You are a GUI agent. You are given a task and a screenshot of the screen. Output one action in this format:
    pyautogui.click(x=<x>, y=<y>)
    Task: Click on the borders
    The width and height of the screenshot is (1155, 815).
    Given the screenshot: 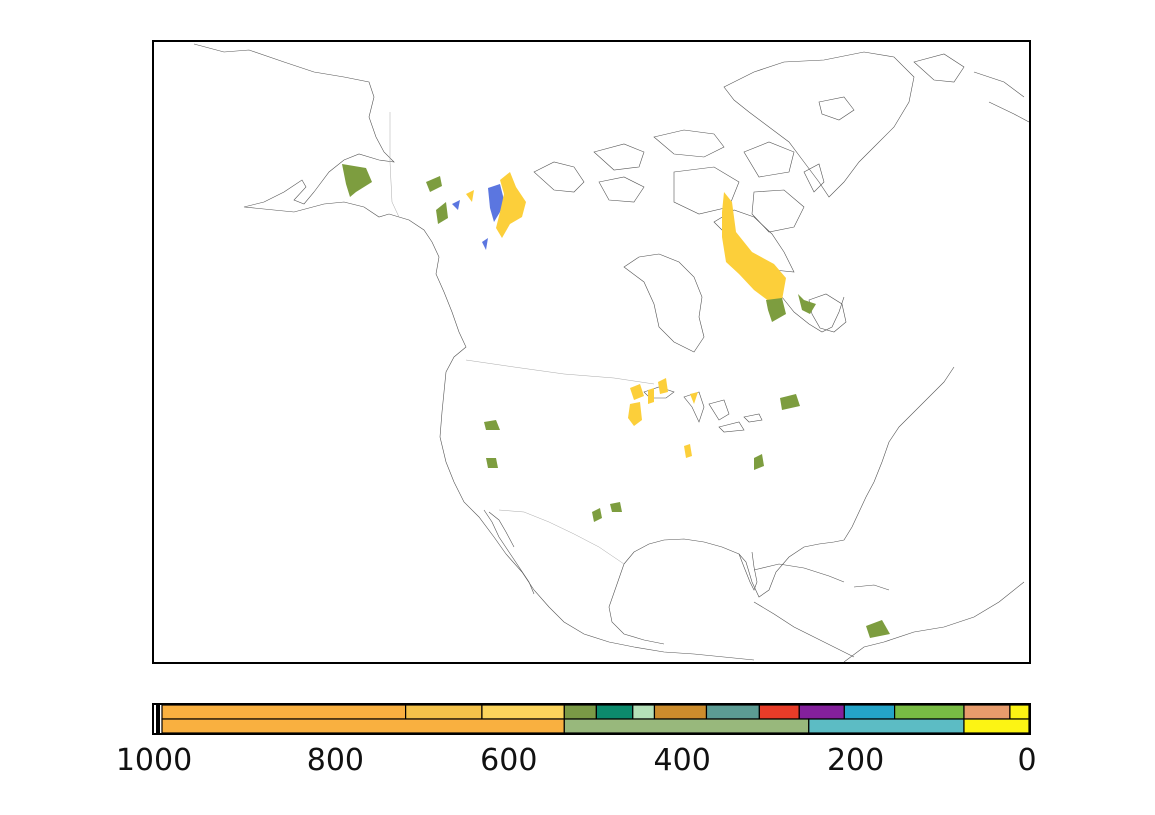 What is the action you would take?
    pyautogui.click(x=522, y=338)
    